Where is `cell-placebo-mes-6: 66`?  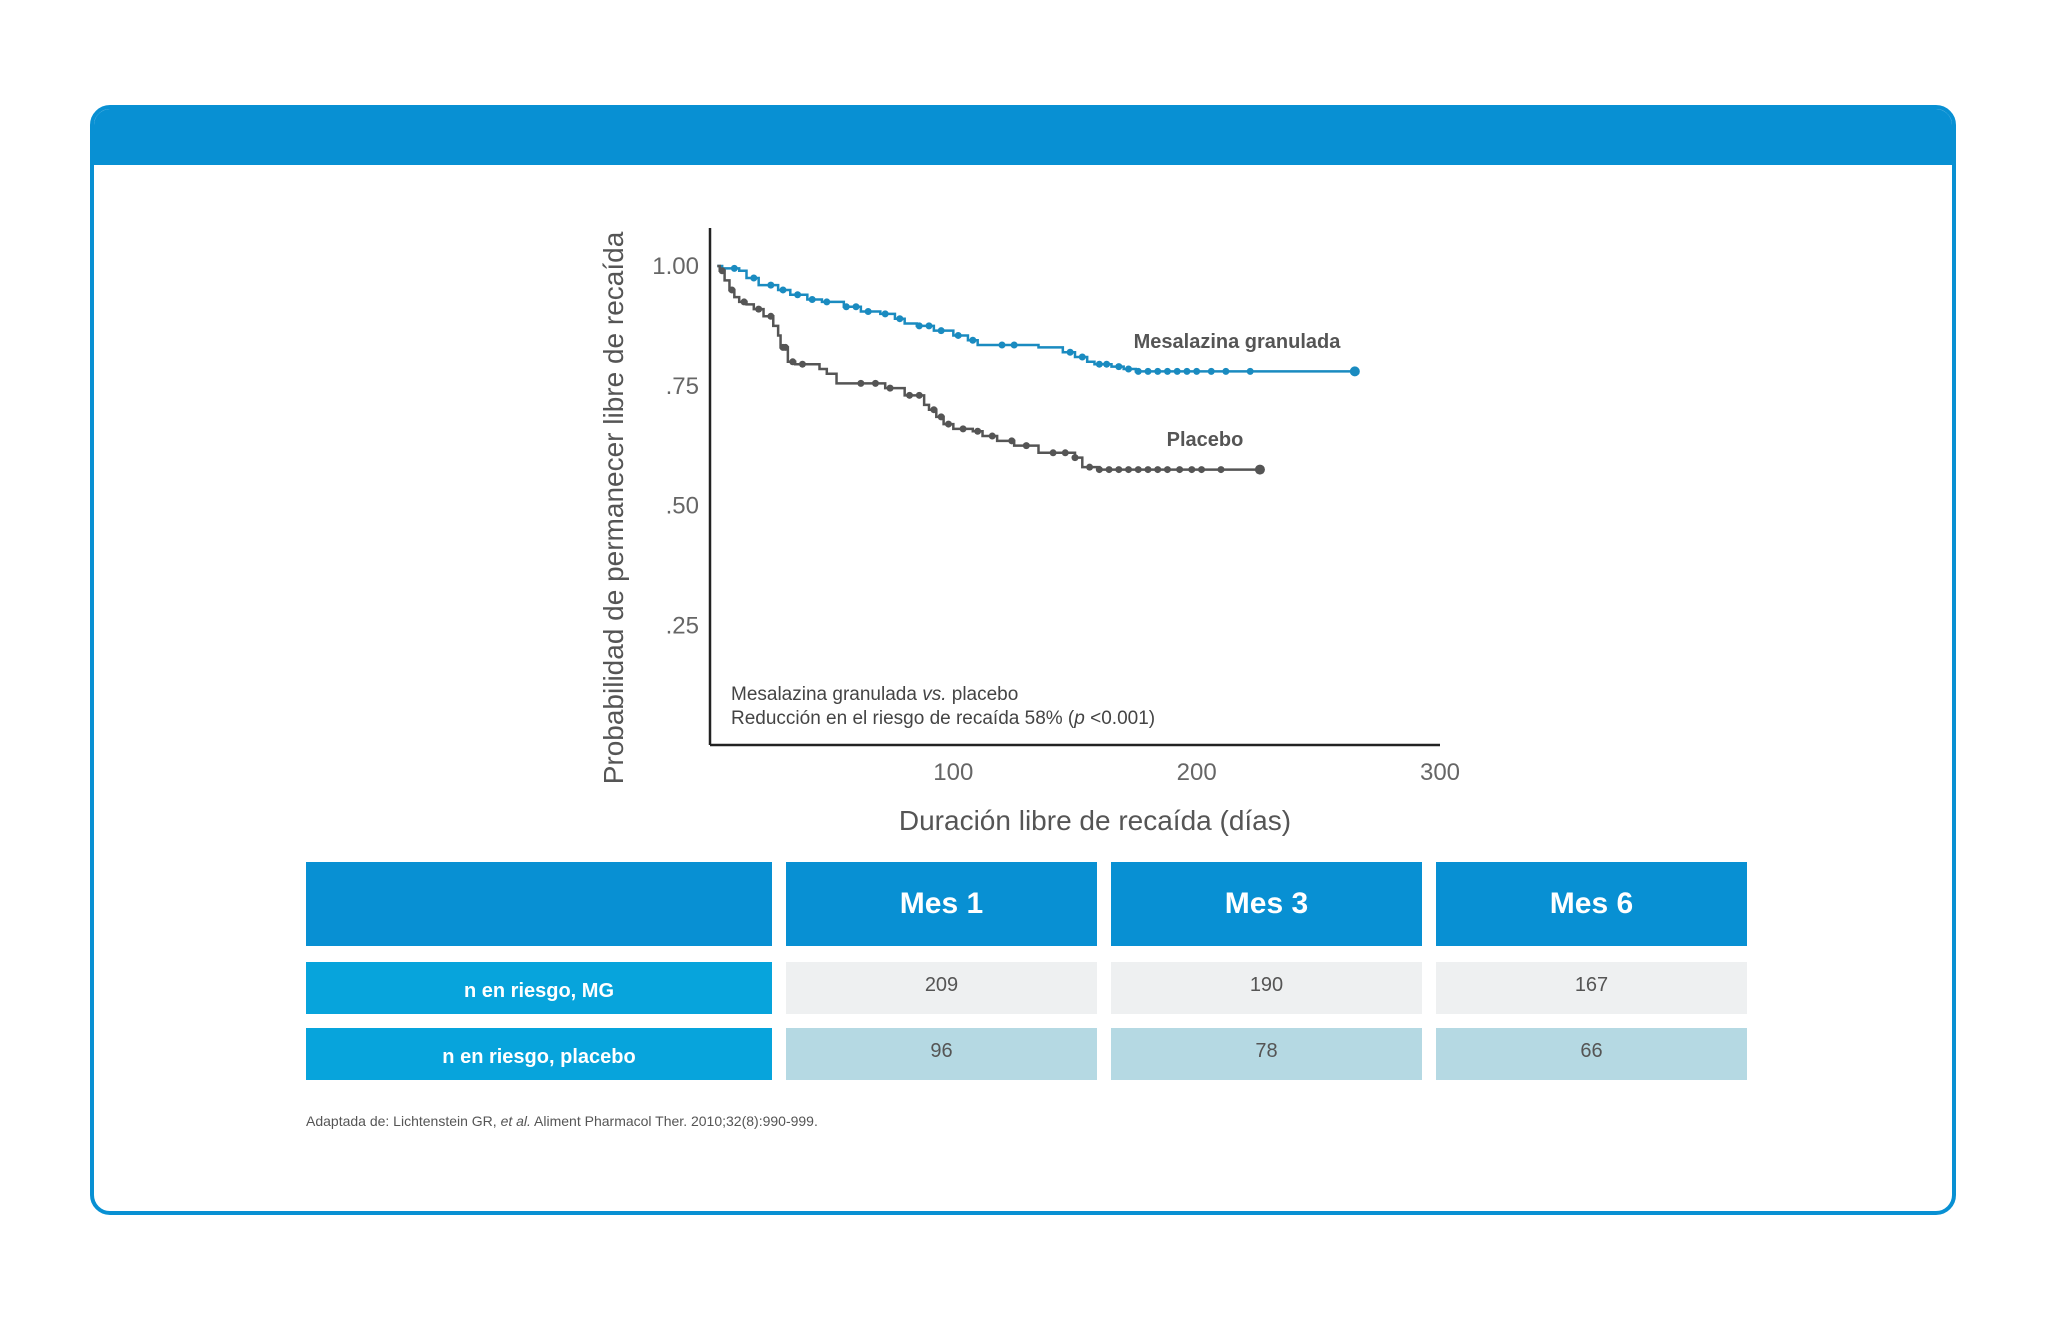 cell-placebo-mes-6: 66 is located at coordinates (1591, 1054).